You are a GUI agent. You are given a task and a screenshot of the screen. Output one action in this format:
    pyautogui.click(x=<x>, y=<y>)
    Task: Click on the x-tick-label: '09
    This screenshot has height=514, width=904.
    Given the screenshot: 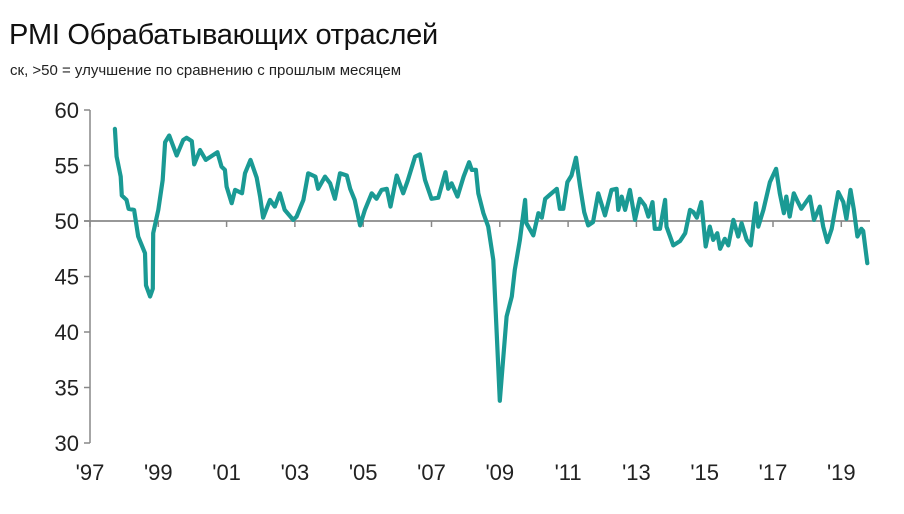 What is the action you would take?
    pyautogui.click(x=499, y=472)
    